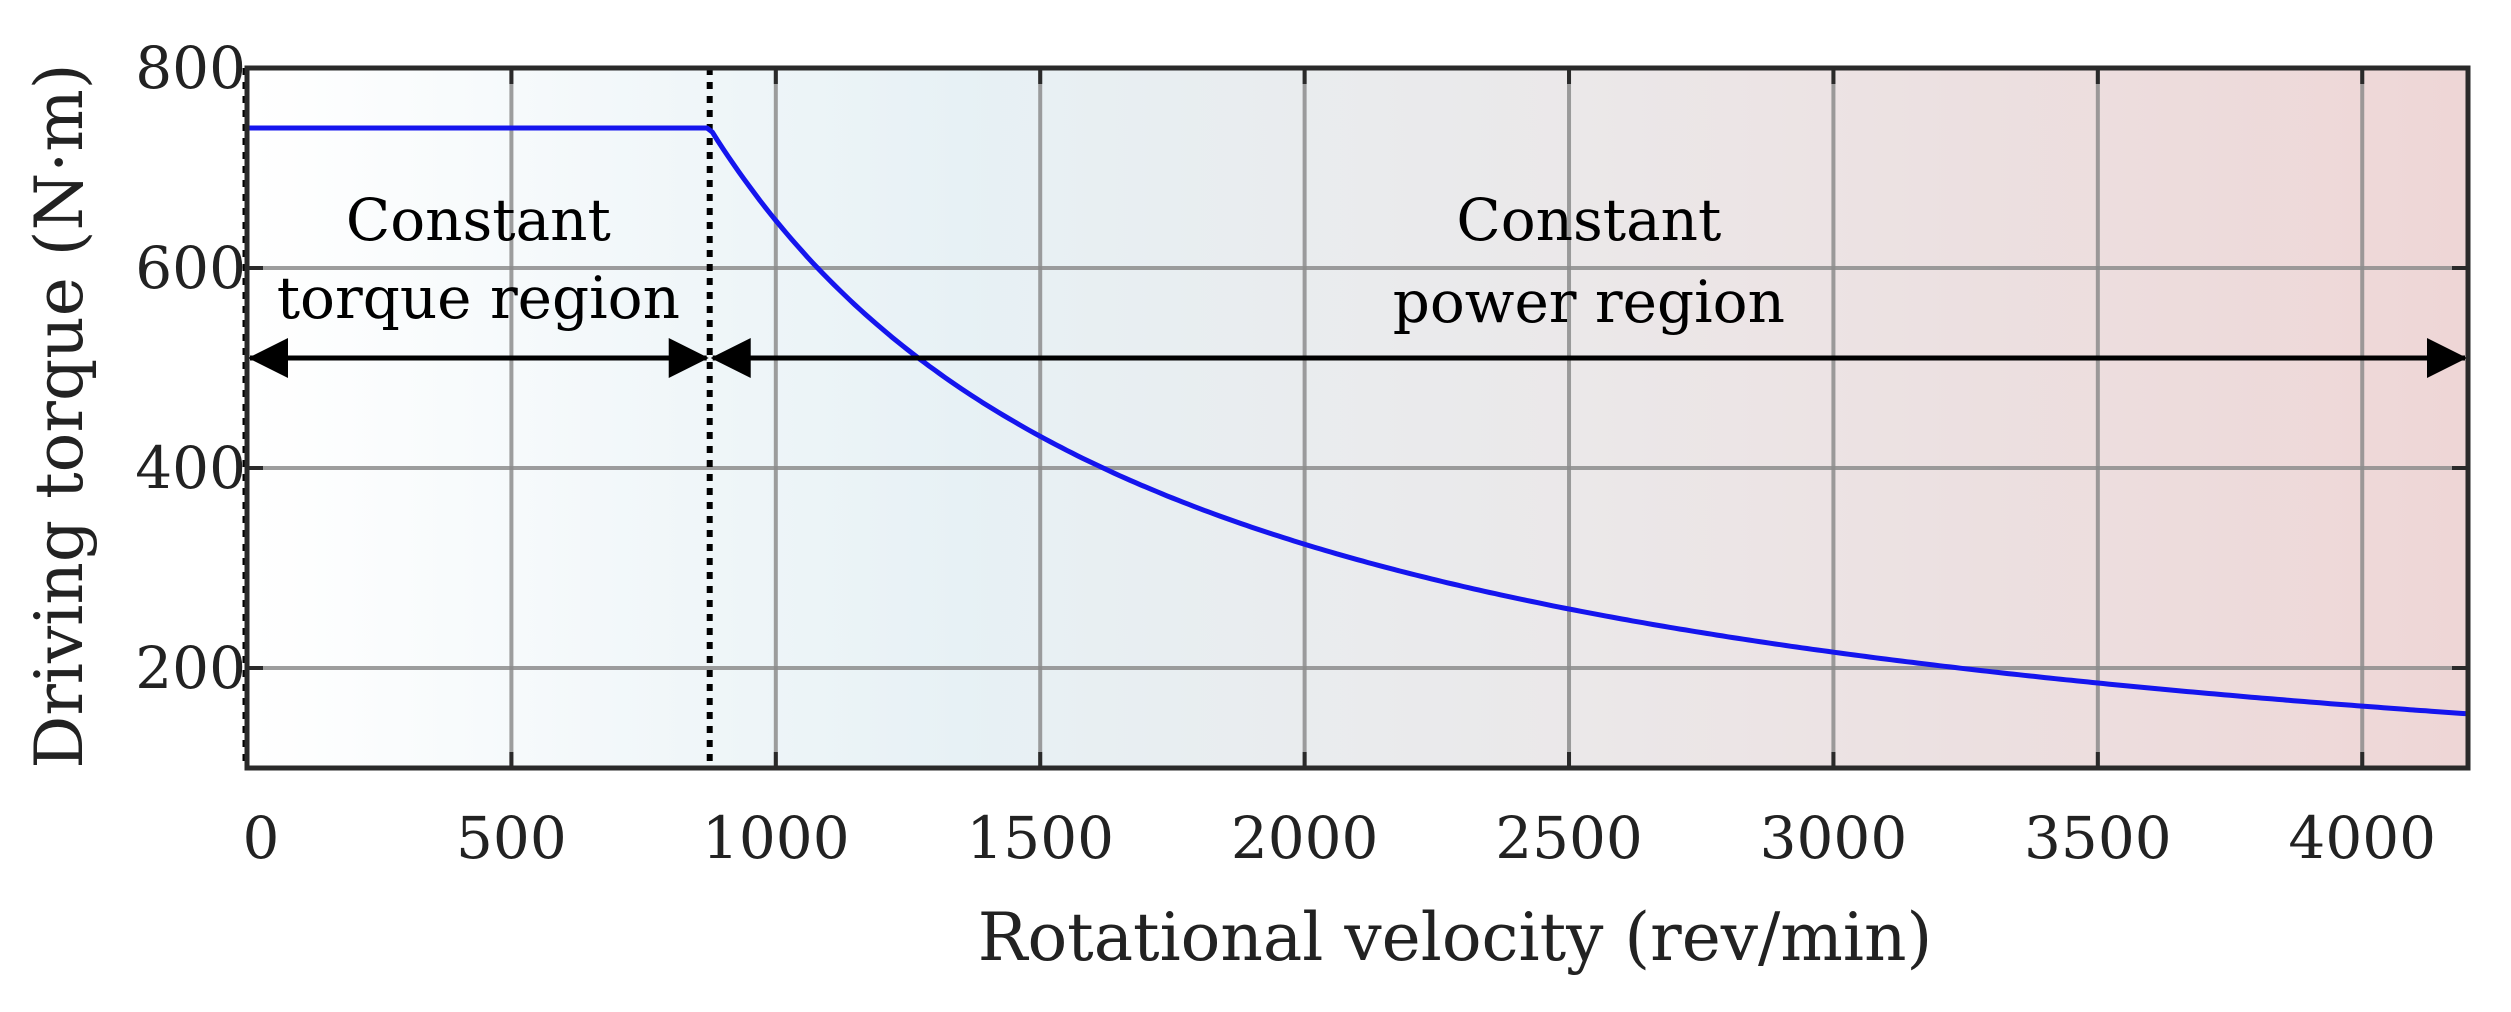  What do you see at coordinates (190, 368) in the screenshot?
I see `y-tick-labels: 200 400 600 800` at bounding box center [190, 368].